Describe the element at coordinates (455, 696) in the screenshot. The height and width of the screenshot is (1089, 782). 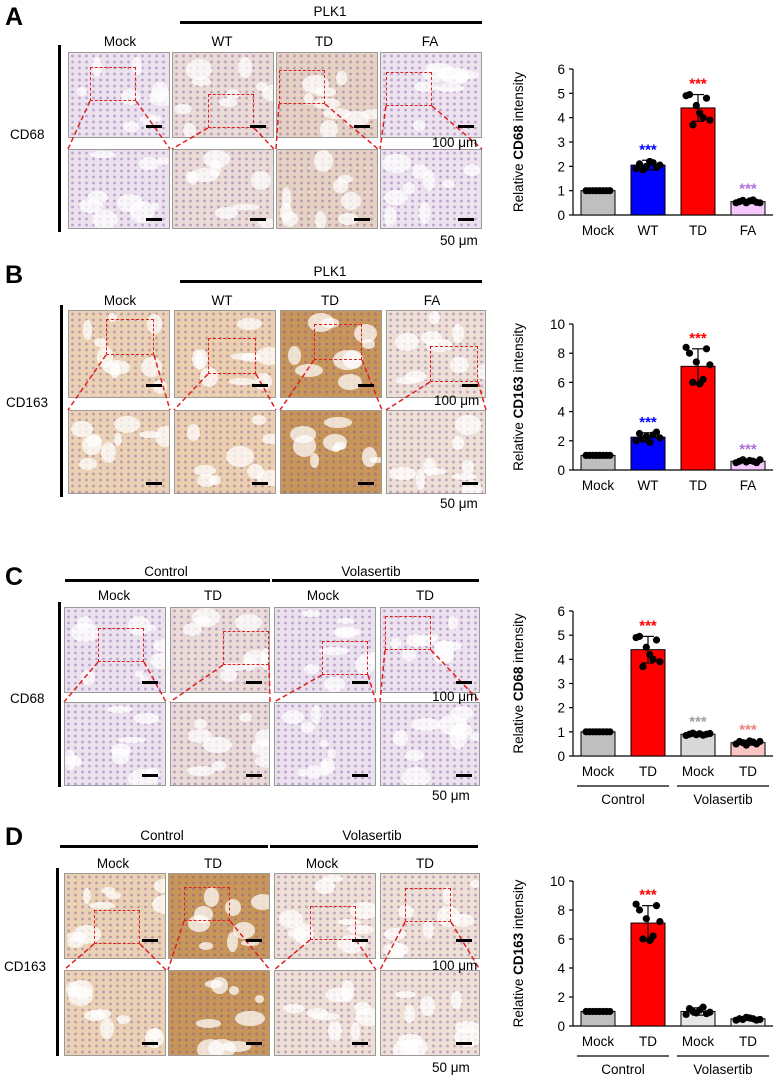
I see `scale-label: 100 μm` at that location.